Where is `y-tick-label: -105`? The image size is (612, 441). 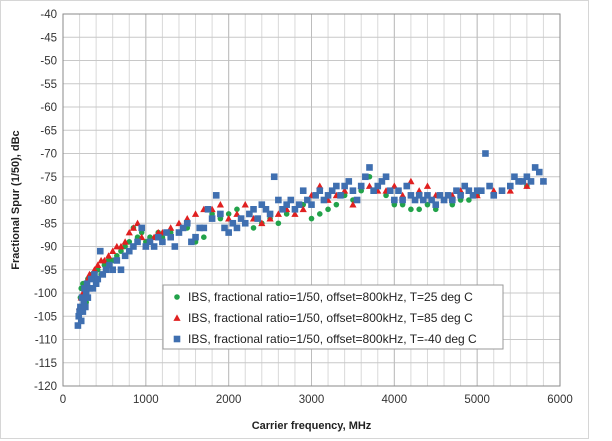
y-tick-label: -105 is located at coordinates (45, 317).